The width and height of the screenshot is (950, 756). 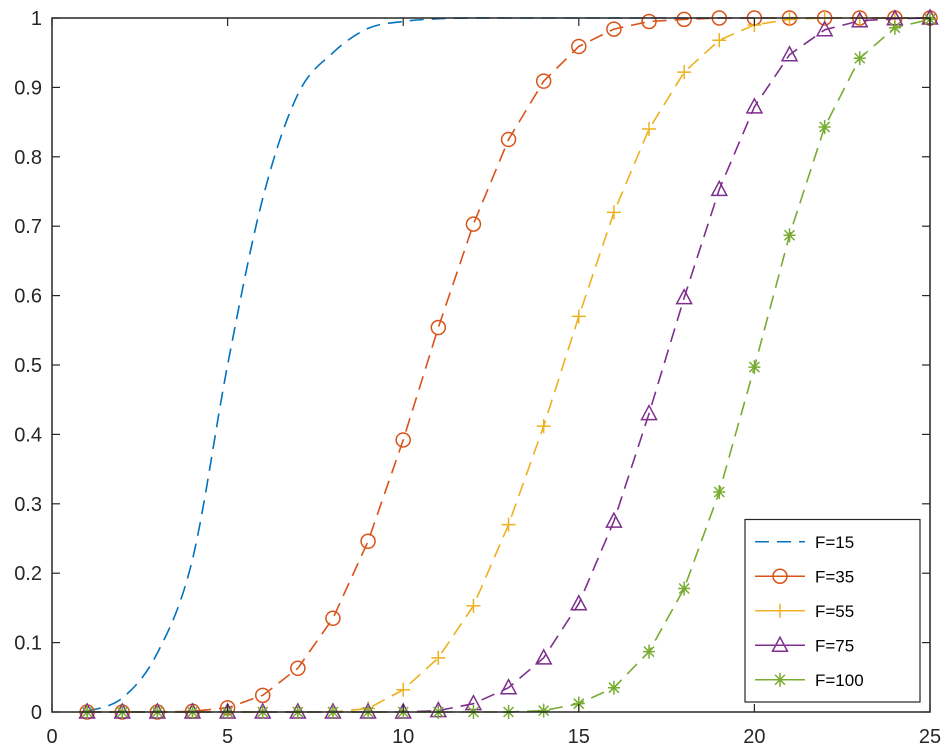 I want to click on x-tick-label: 20, so click(x=754, y=737).